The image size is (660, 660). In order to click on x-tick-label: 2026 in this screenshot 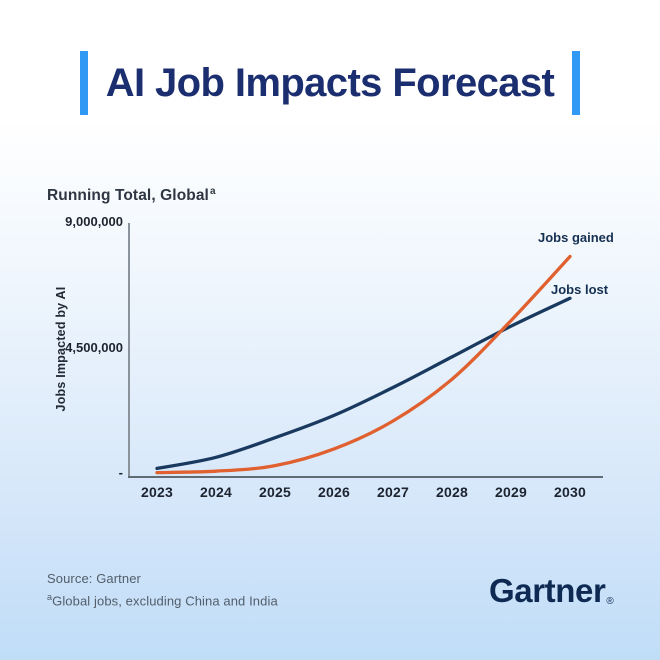, I will do `click(334, 492)`.